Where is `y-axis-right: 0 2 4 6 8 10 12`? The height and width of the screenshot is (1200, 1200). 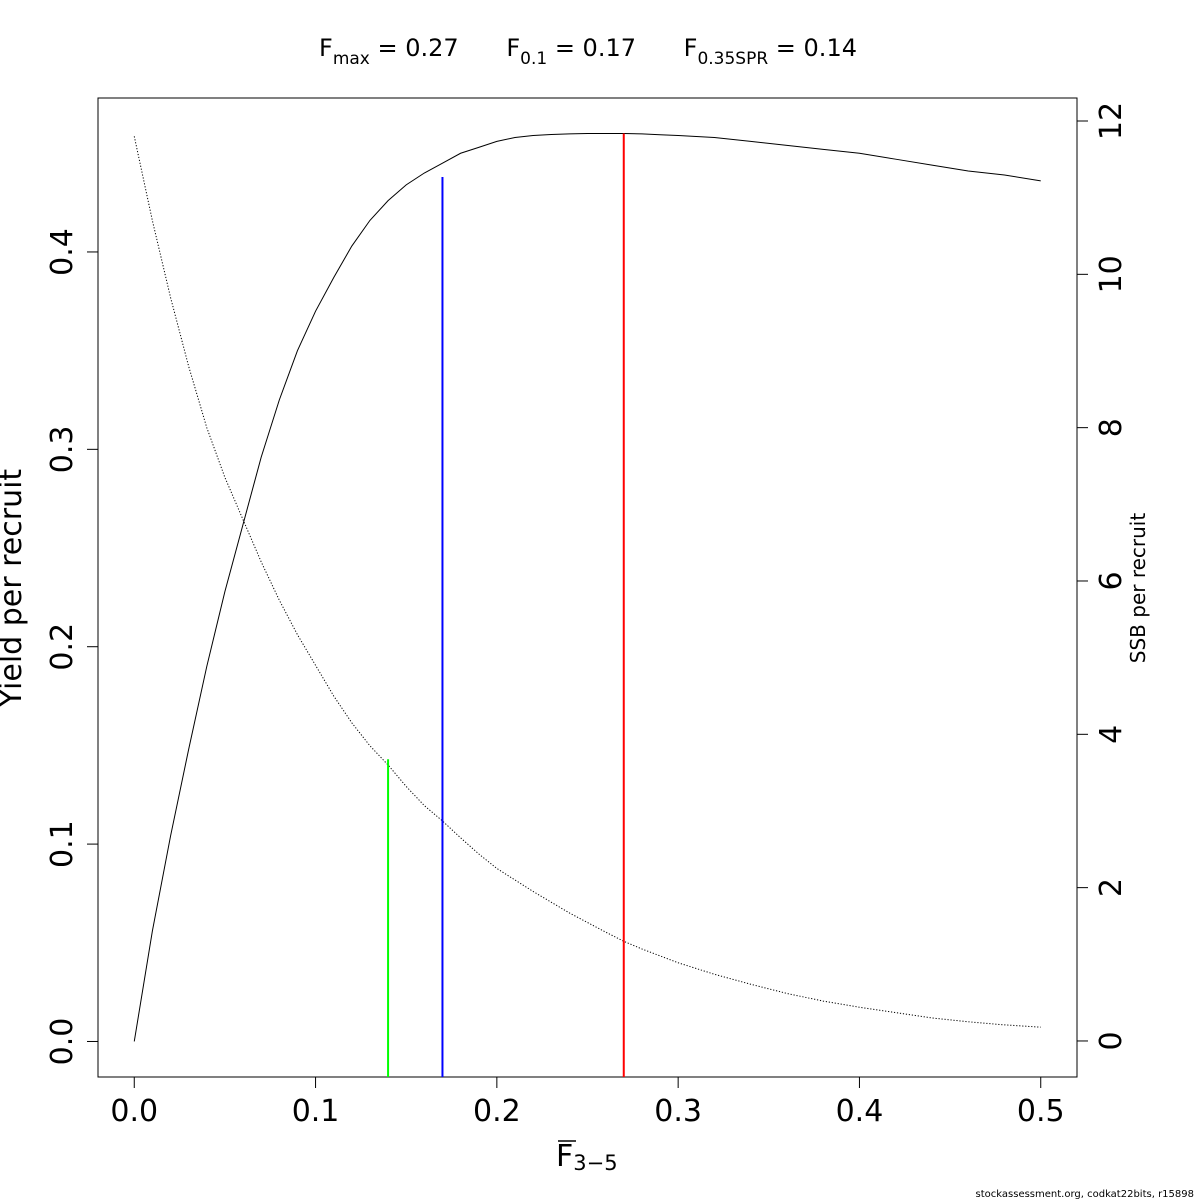 y-axis-right: 0 2 4 6 8 10 12 is located at coordinates (1102, 576).